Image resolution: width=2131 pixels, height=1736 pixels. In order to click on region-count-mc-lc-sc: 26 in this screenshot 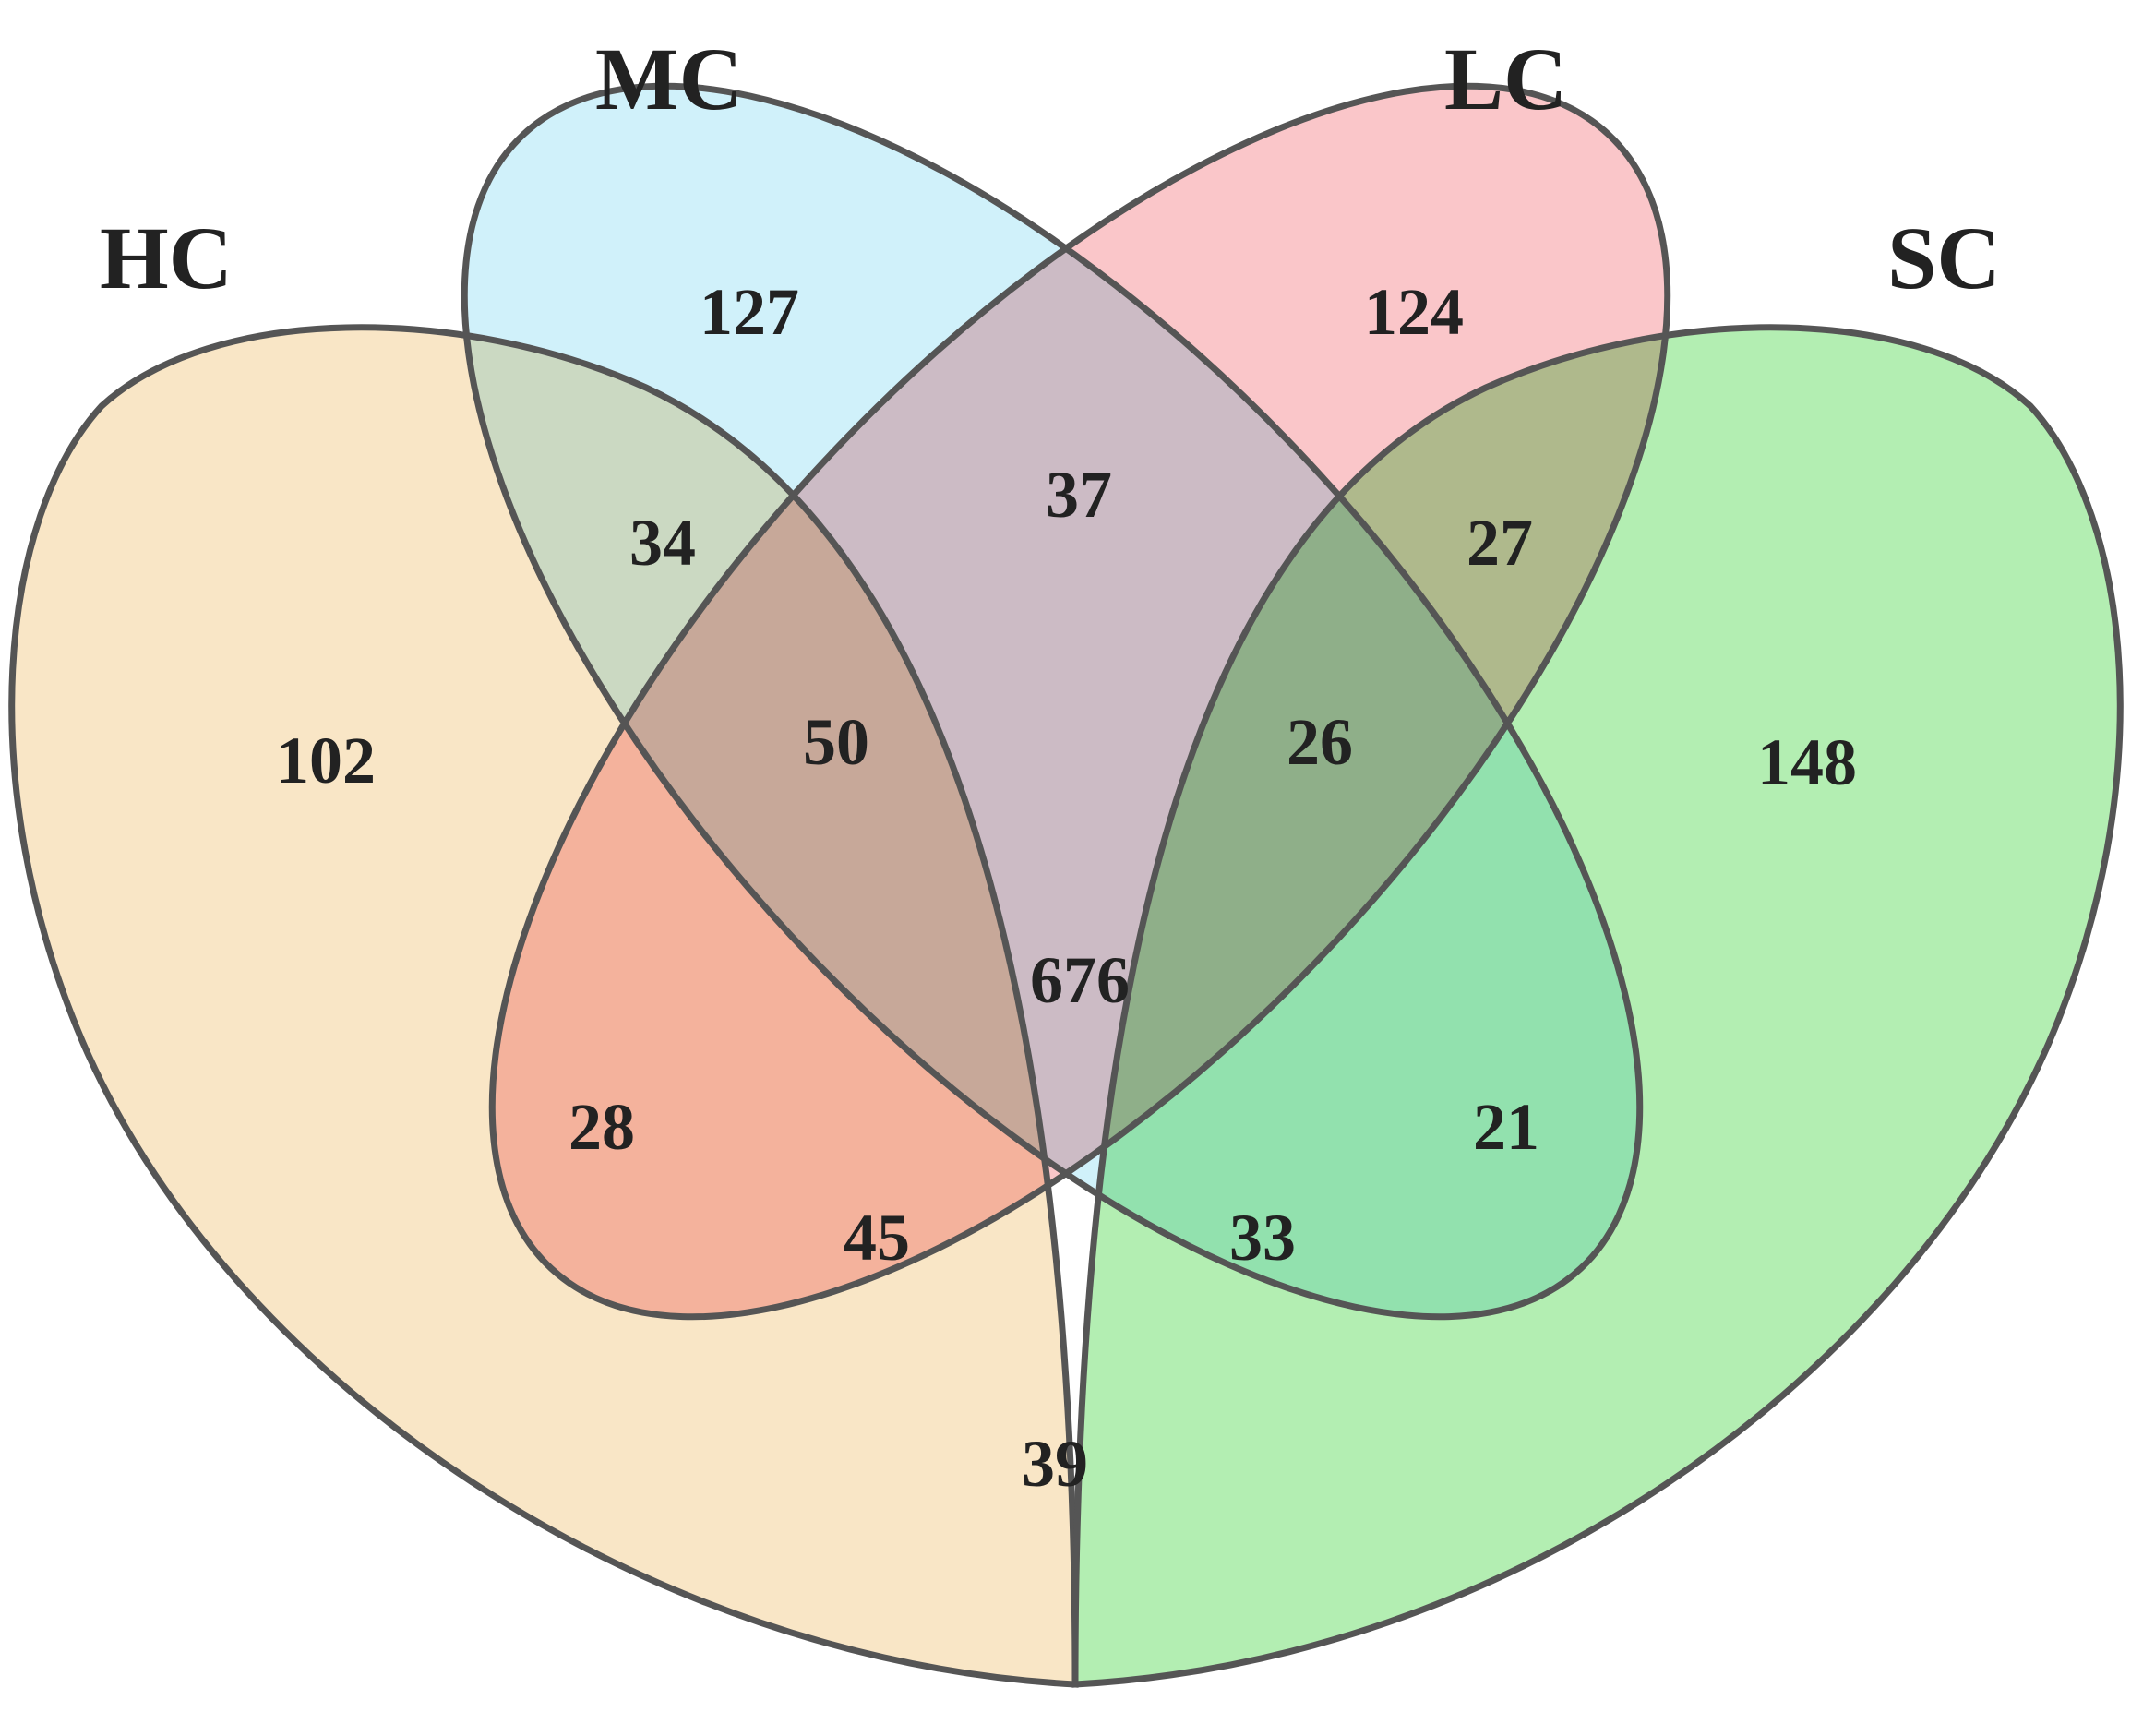, I will do `click(1320, 742)`.